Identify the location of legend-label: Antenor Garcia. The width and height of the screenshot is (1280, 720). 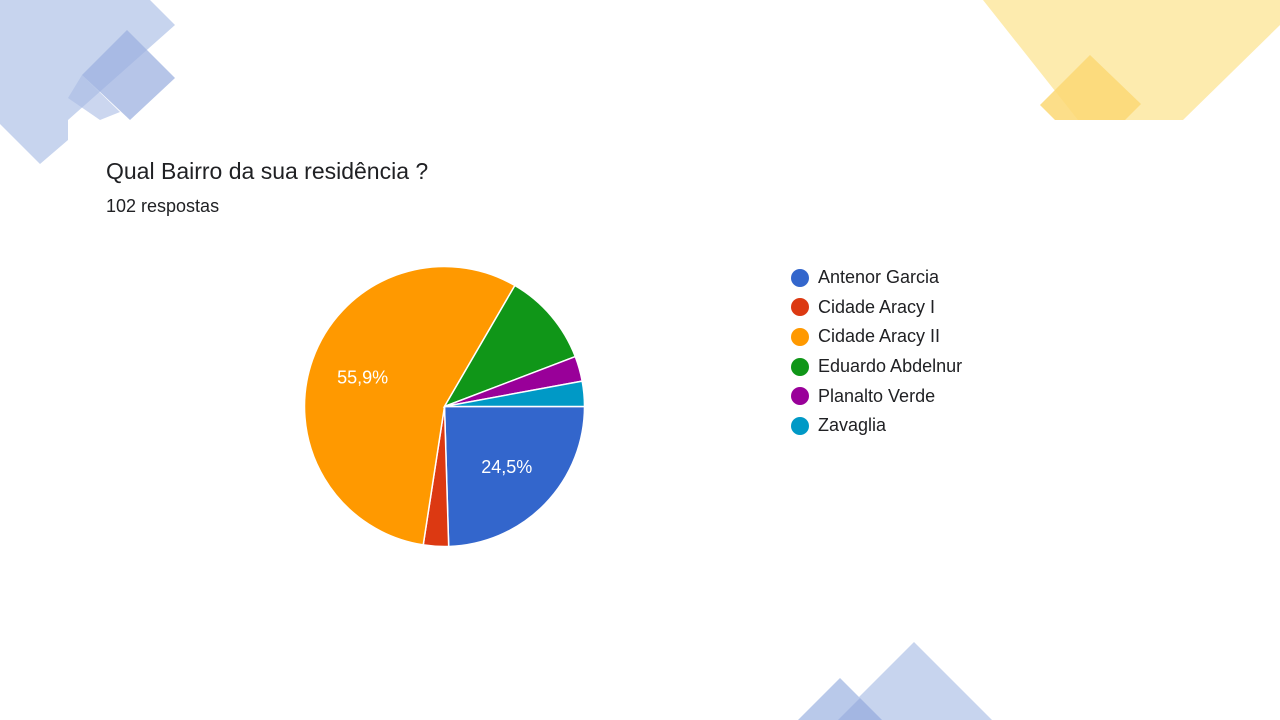
(879, 277).